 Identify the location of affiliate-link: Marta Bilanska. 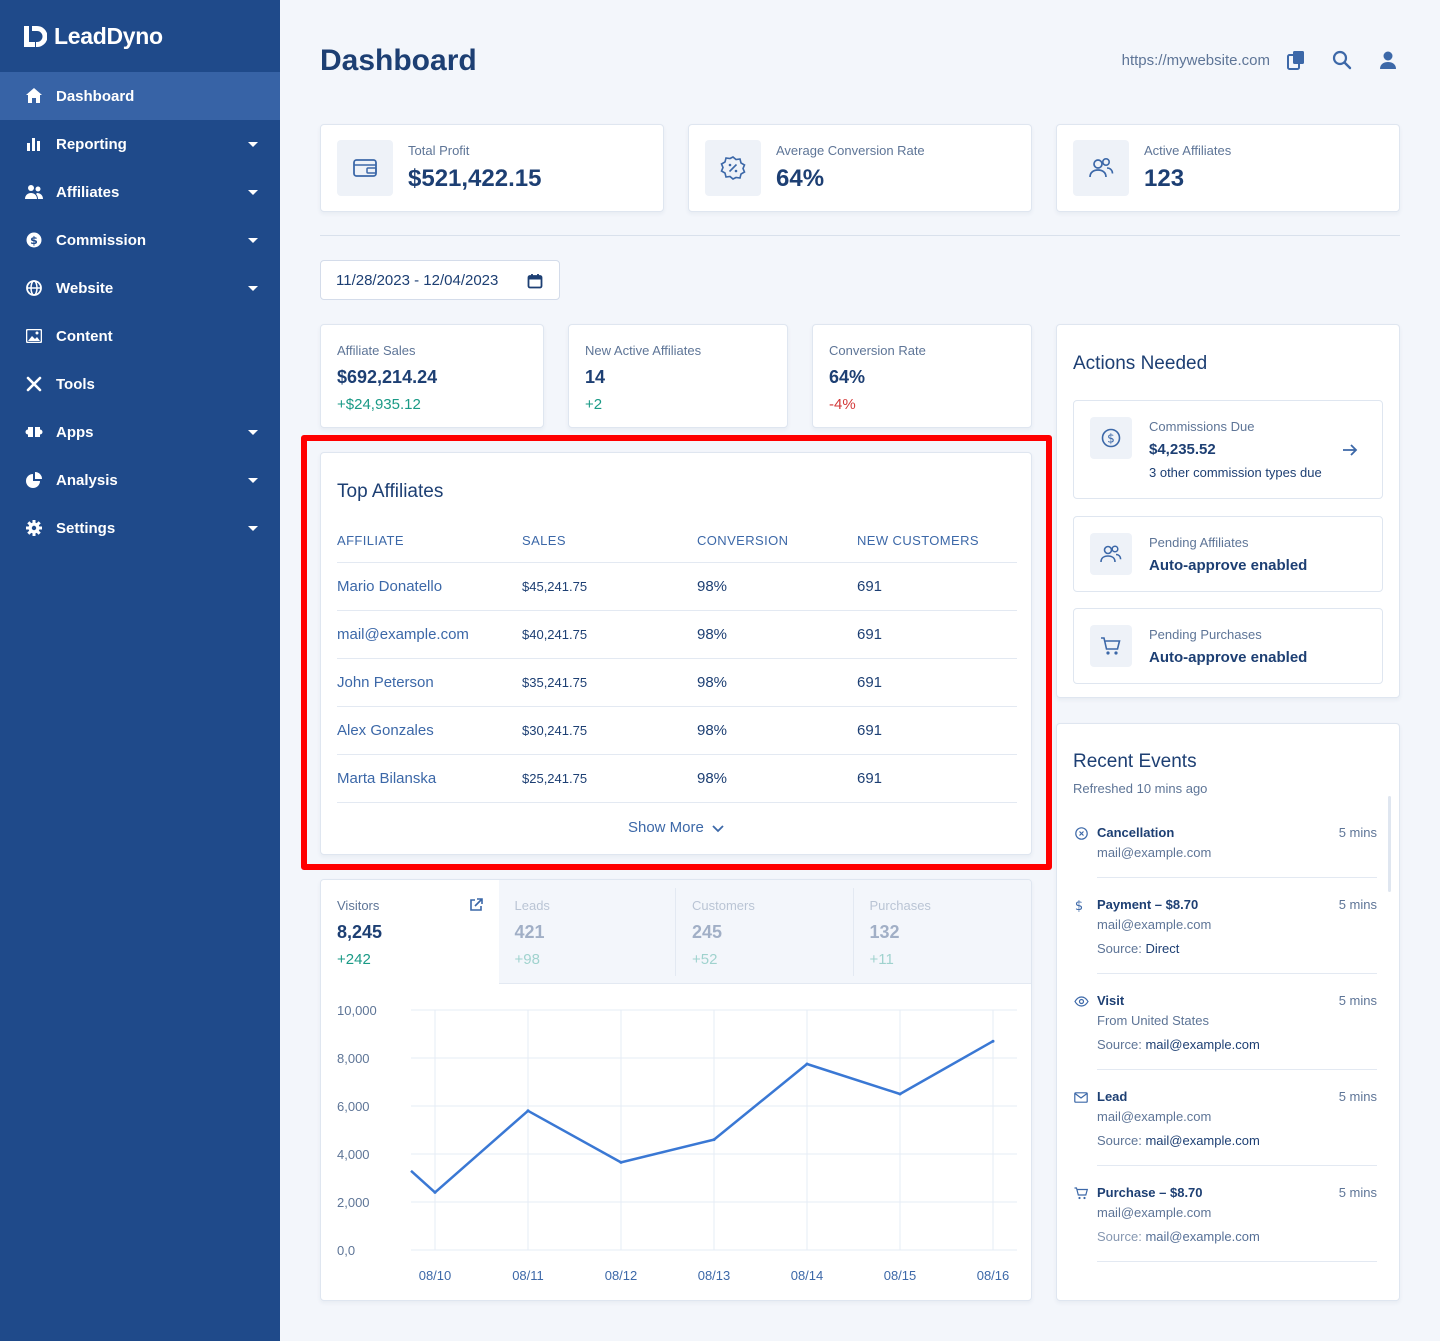
(387, 778).